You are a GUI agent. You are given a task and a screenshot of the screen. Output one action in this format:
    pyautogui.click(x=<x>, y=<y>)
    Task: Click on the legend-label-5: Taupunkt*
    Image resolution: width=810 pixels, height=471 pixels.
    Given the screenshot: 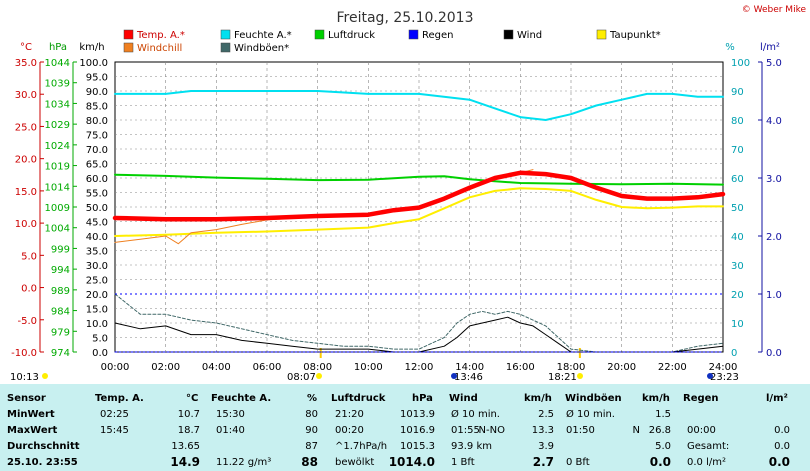 What is the action you would take?
    pyautogui.click(x=635, y=35)
    